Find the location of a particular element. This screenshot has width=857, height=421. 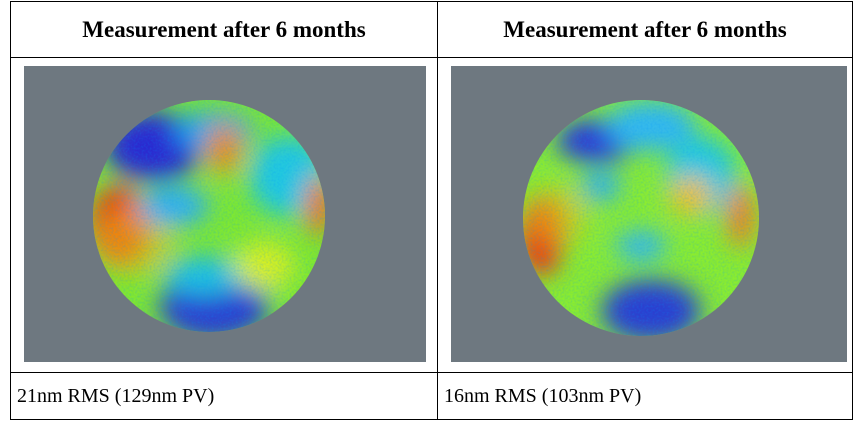

body-cell: 16nm RMS (103nm PV) is located at coordinates (543, 396).